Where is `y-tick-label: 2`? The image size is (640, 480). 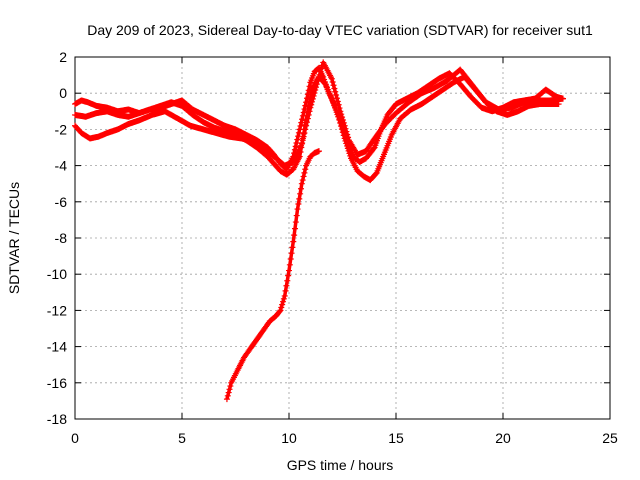 y-tick-label: 2 is located at coordinates (63, 57).